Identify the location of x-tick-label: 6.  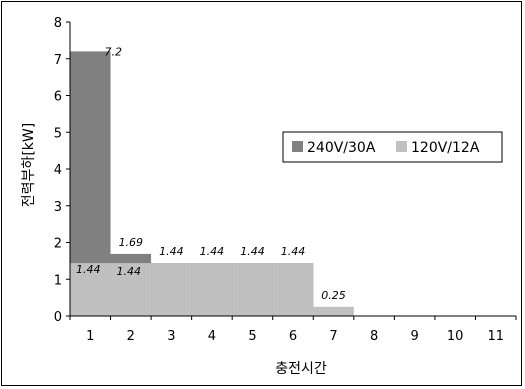
(293, 336).